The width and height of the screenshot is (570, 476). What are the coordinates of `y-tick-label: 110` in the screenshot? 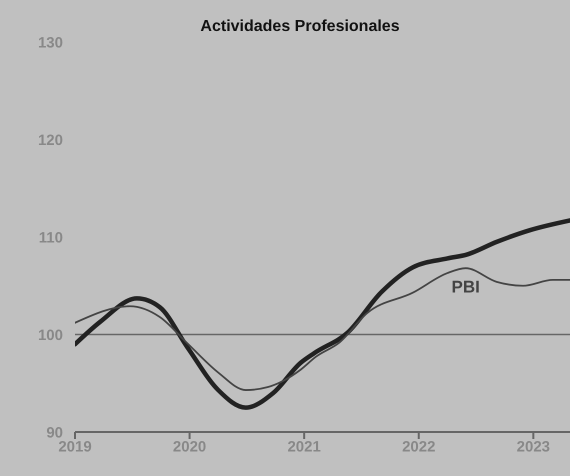 It's located at (50, 237).